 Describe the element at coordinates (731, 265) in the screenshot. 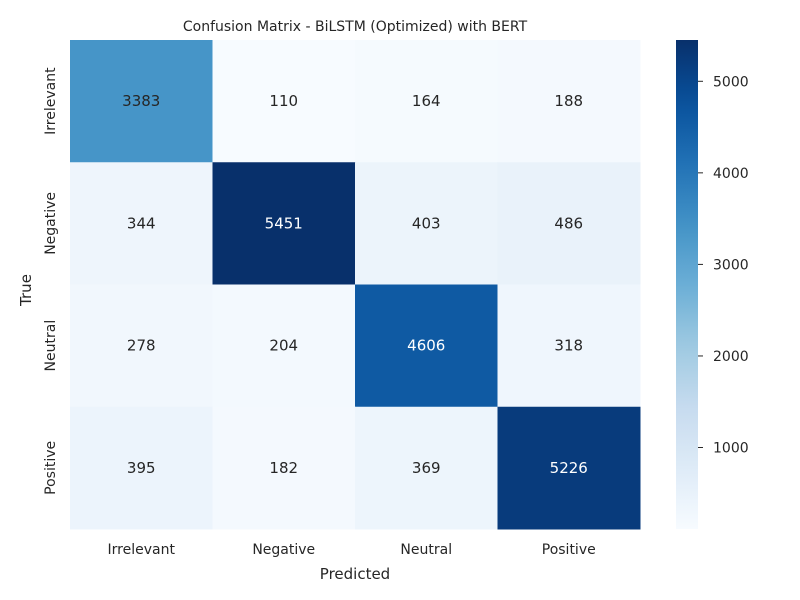

I see `colorbar-tick-label: 3000` at that location.